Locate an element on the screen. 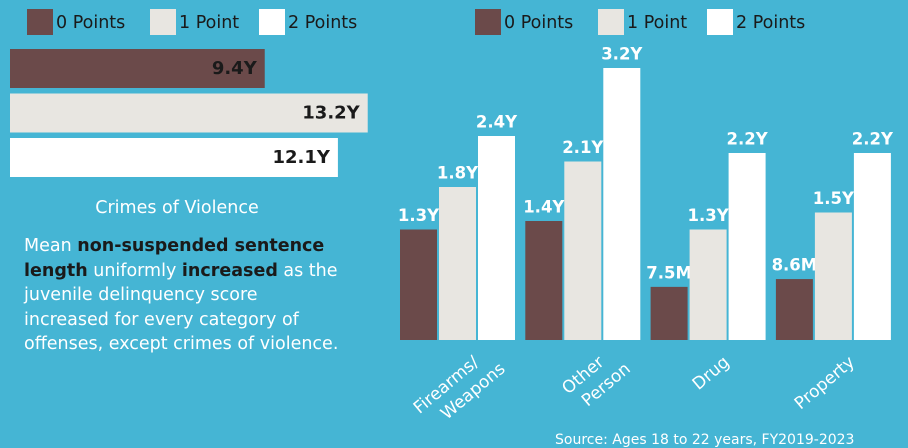 The height and width of the screenshot is (448, 908). text-run: uniformly is located at coordinates (134, 270).